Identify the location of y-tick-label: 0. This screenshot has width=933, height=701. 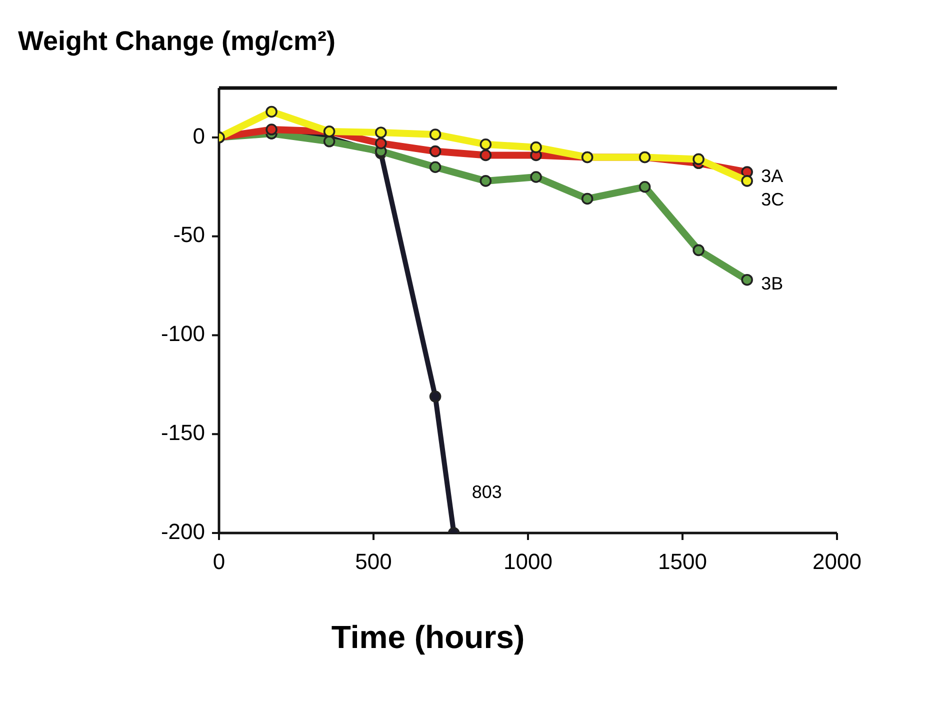
(198, 135).